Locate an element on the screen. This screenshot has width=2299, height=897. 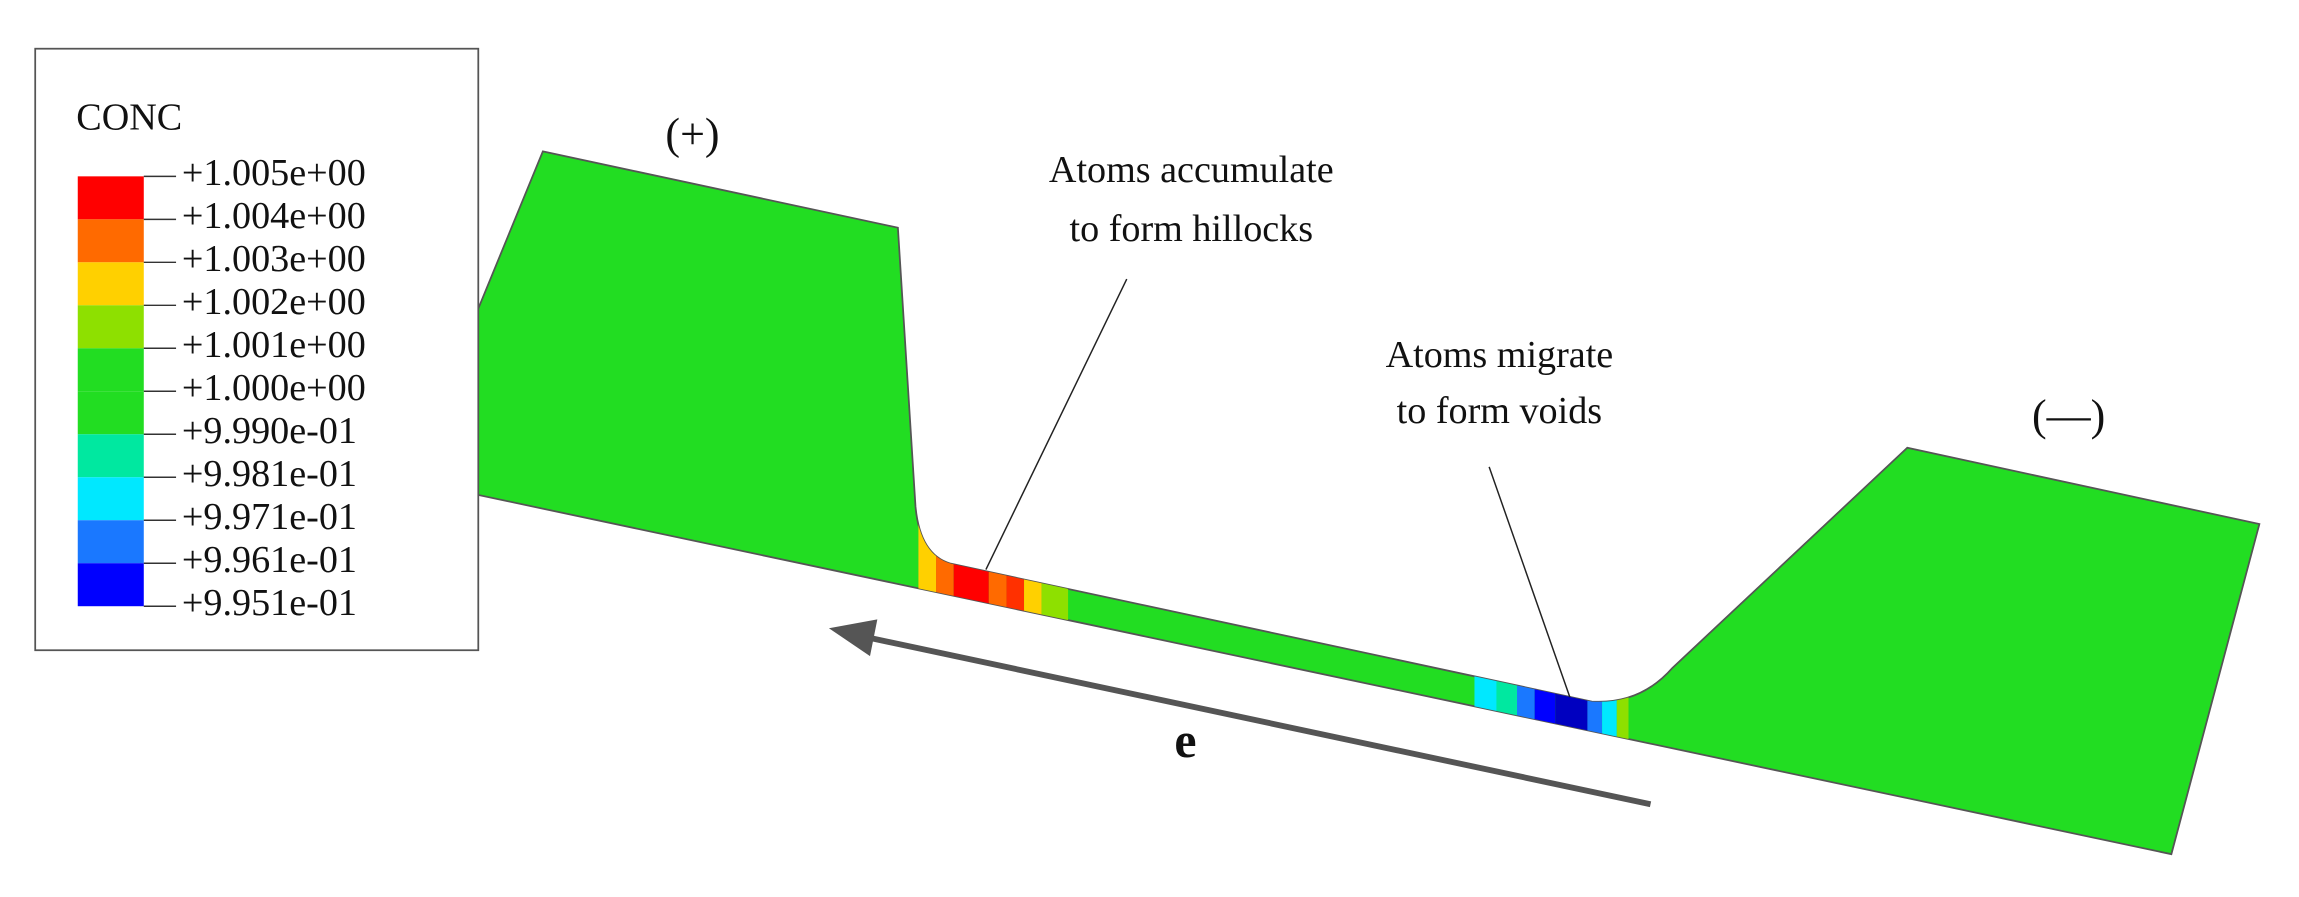
legend-label: +1.001e+00 is located at coordinates (274, 345).